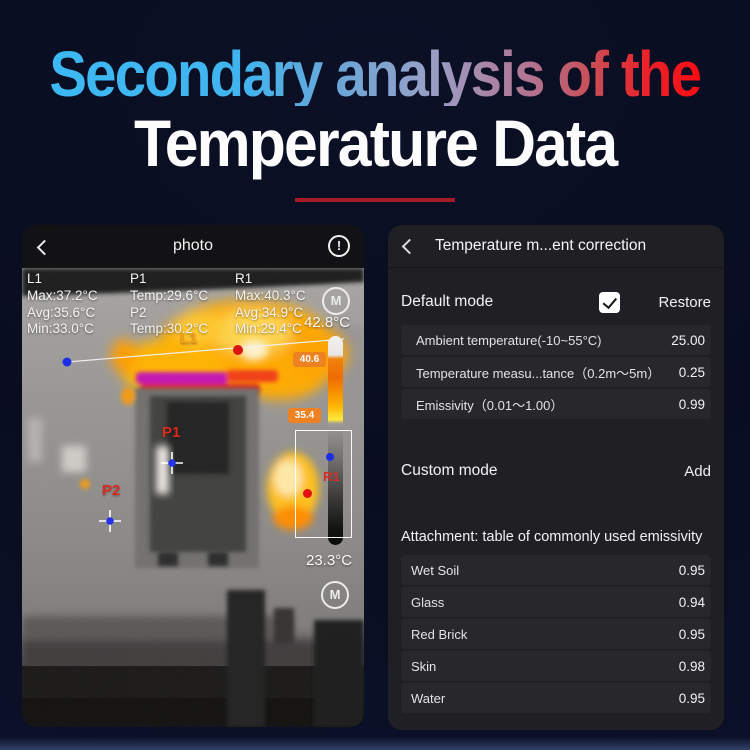 The height and width of the screenshot is (750, 750). What do you see at coordinates (335, 595) in the screenshot?
I see `mode-icon-bottom: M` at bounding box center [335, 595].